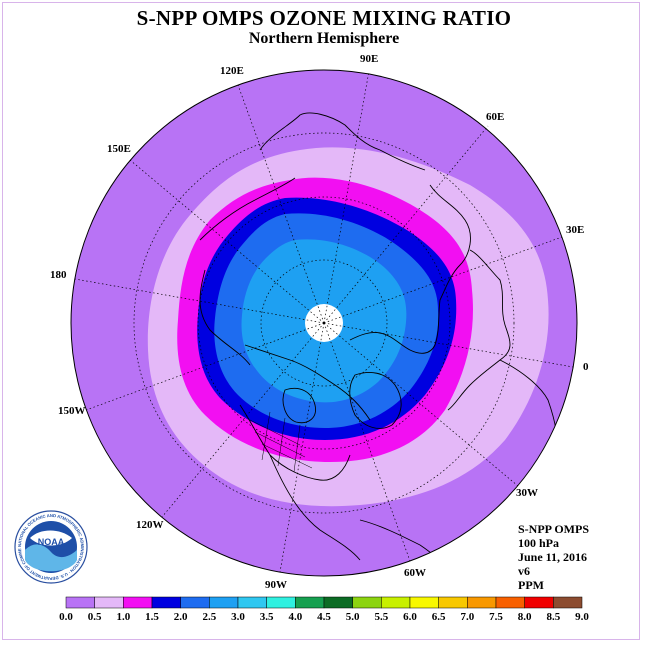 The image size is (648, 648). What do you see at coordinates (51, 542) in the screenshot?
I see `logo-text: NOAA` at bounding box center [51, 542].